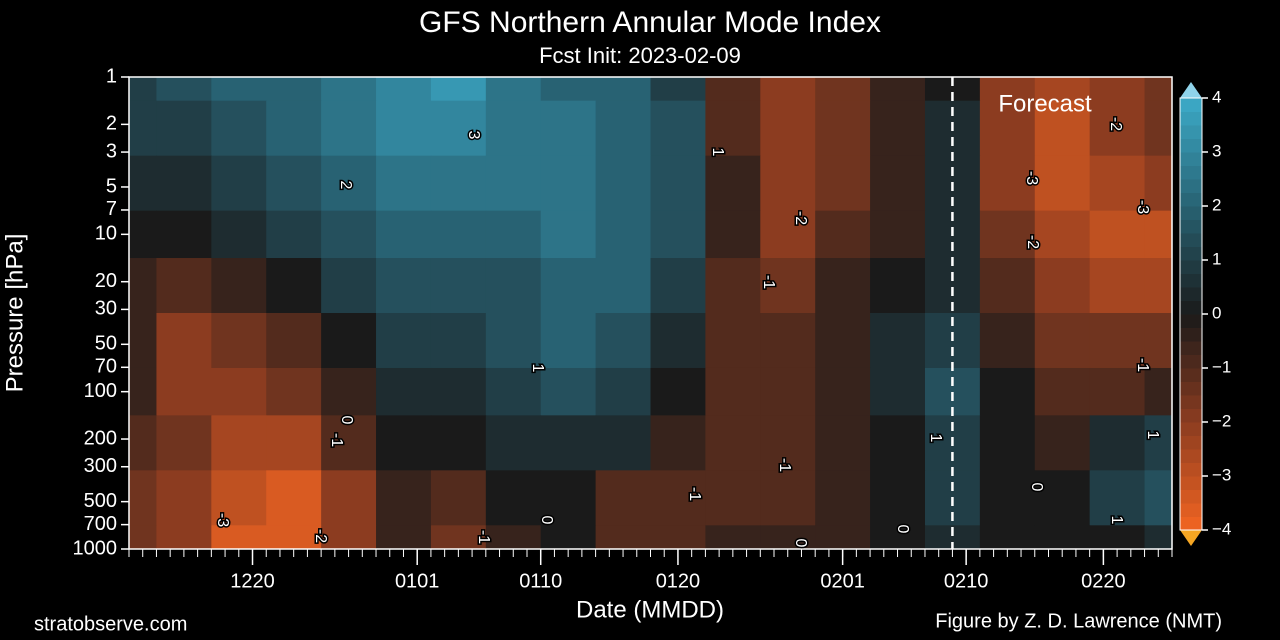  What do you see at coordinates (100, 501) in the screenshot?
I see `y-tick-label: 500` at bounding box center [100, 501].